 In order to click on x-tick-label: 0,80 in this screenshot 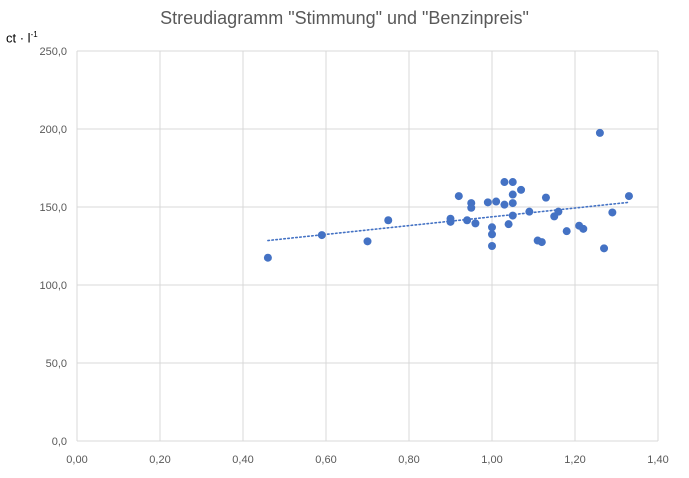, I will do `click(408, 460)`.